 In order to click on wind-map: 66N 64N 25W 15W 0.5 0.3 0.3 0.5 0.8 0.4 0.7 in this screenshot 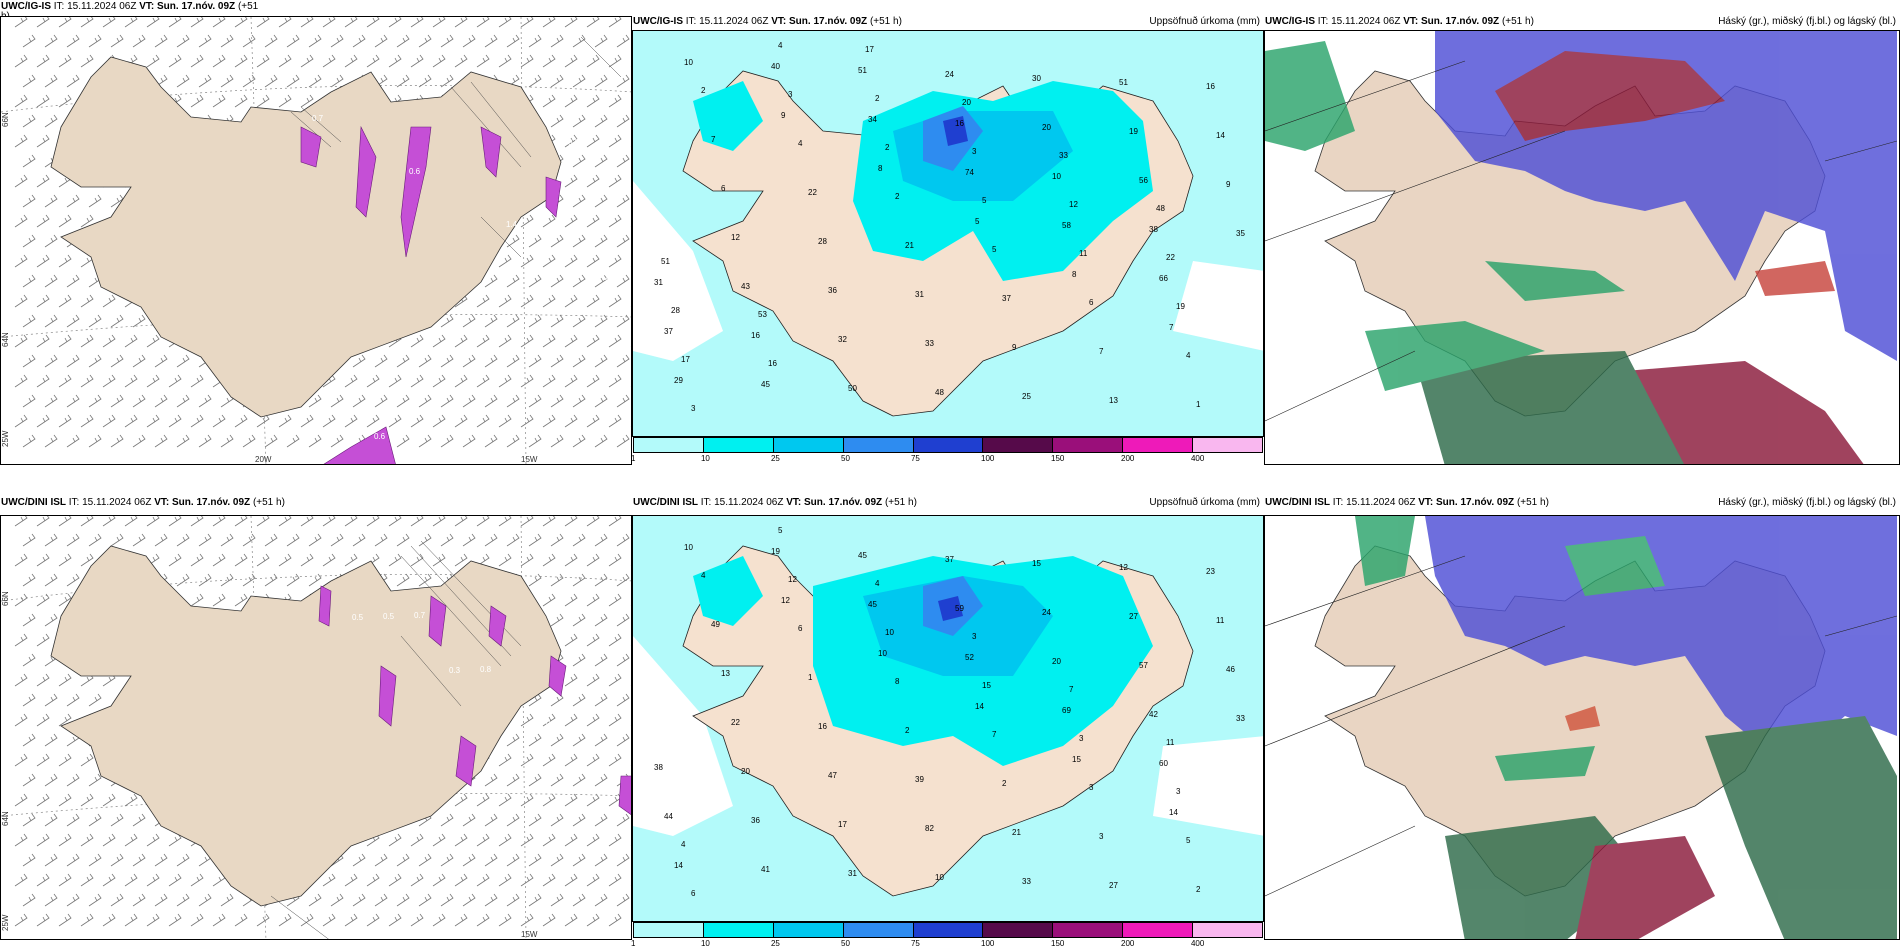, I will do `click(316, 727)`.